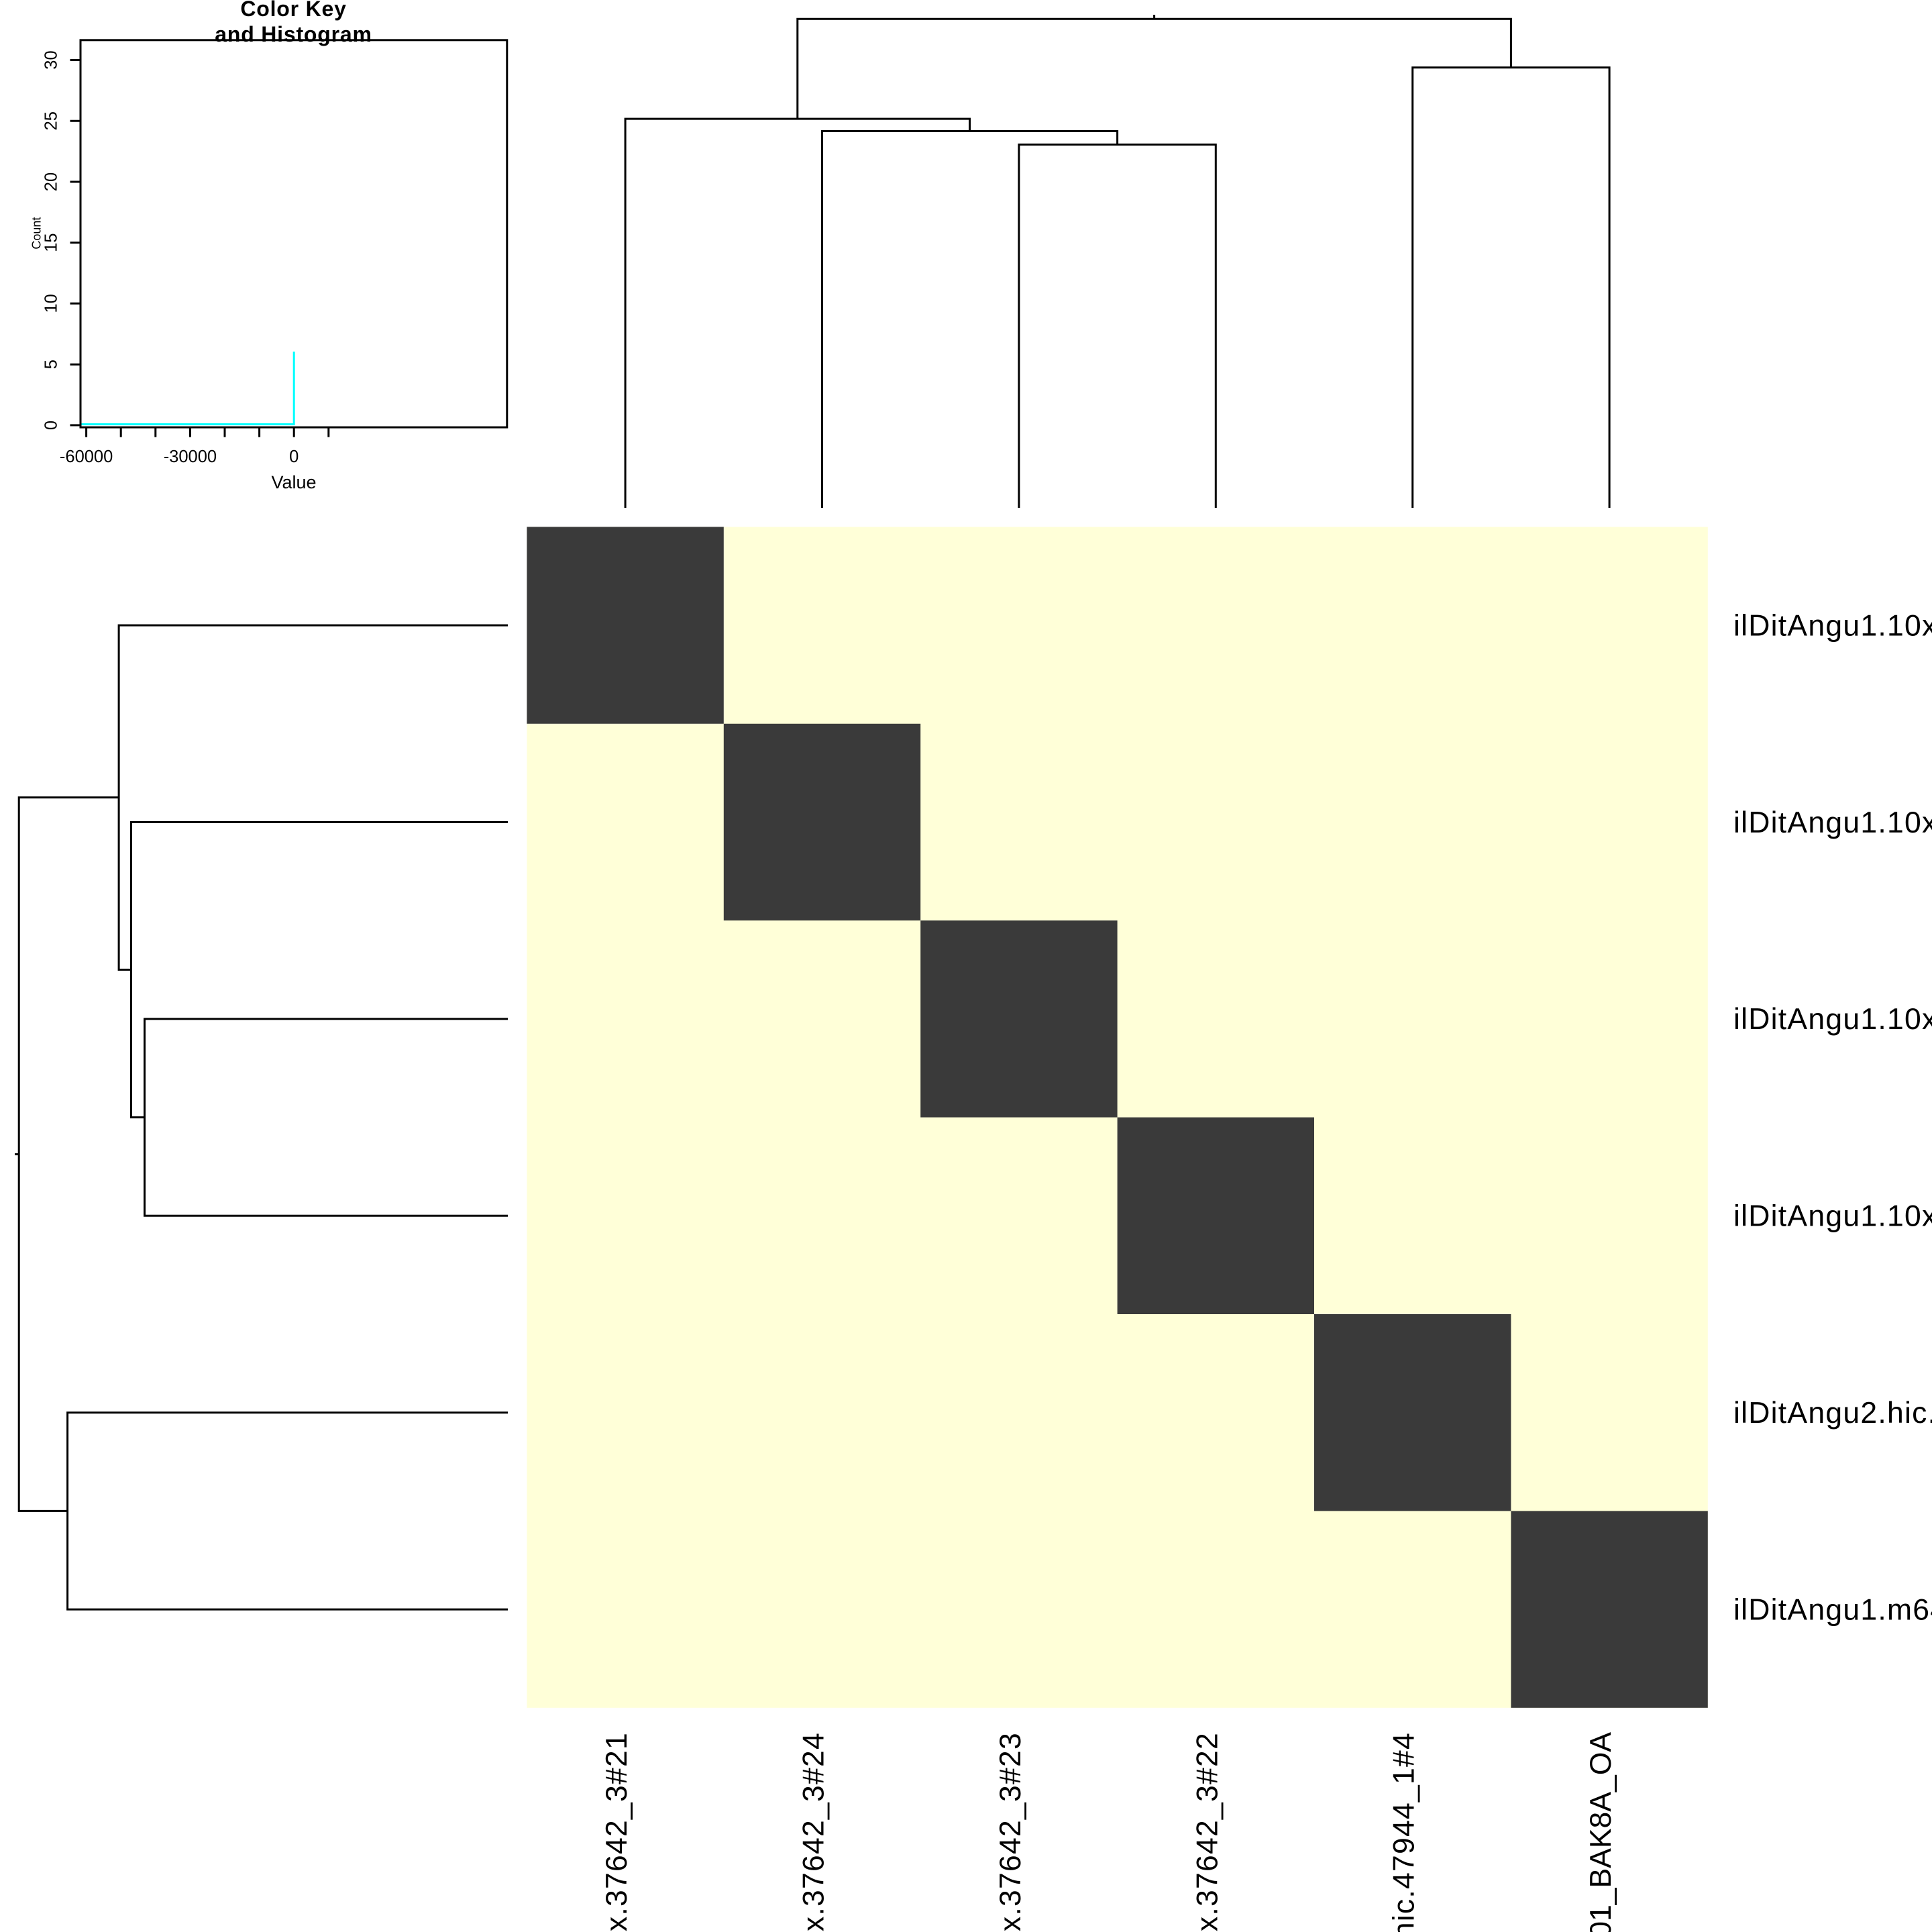 The width and height of the screenshot is (1932, 1932). Describe the element at coordinates (37, 233) in the screenshot. I see `svg-text: Count` at that location.